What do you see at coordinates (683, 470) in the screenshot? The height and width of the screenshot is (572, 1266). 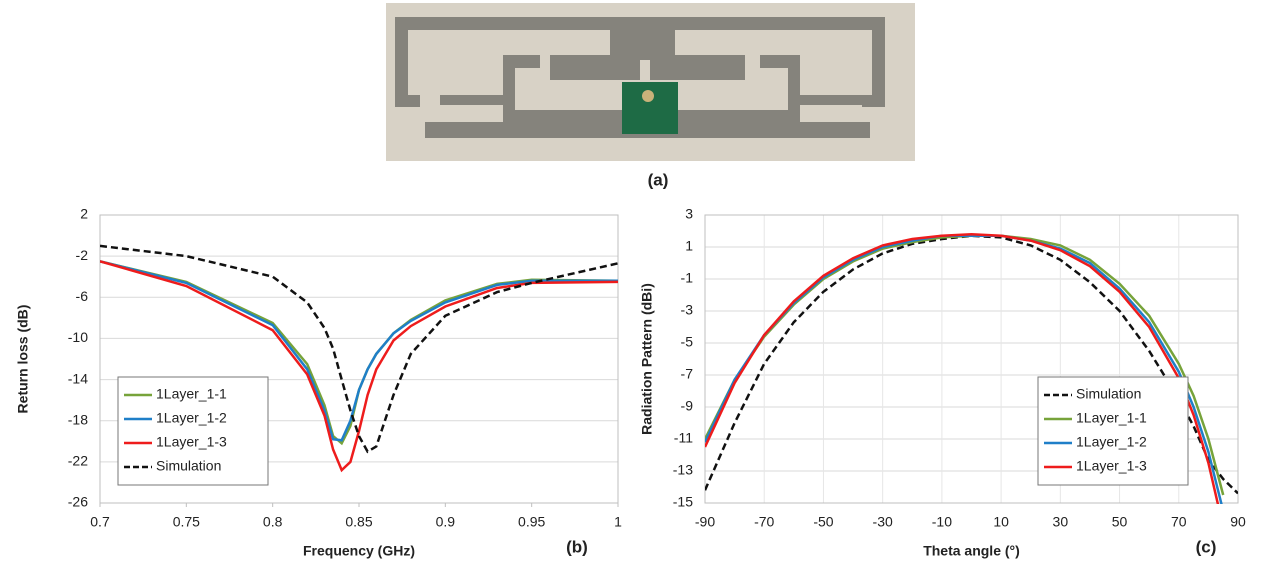 I see `y-tick-label: -13` at bounding box center [683, 470].